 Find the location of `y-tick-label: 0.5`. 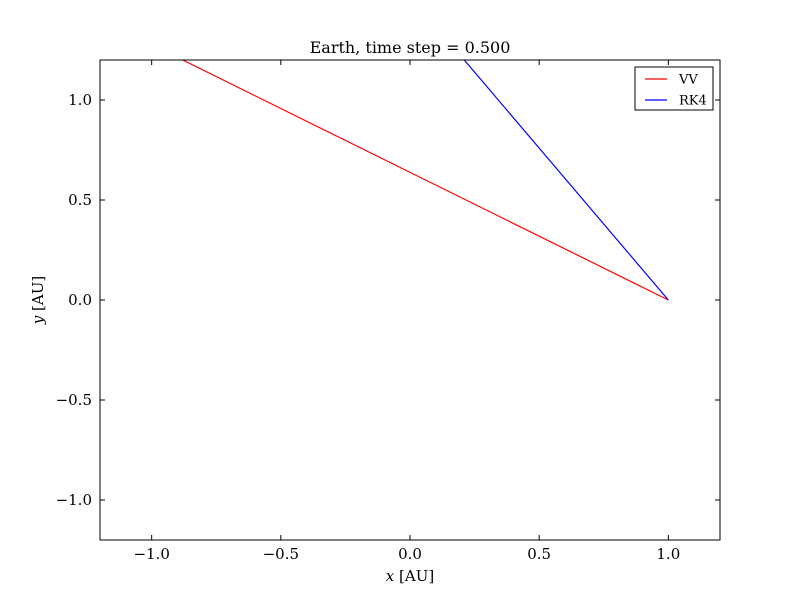

y-tick-label: 0.5 is located at coordinates (80, 200).